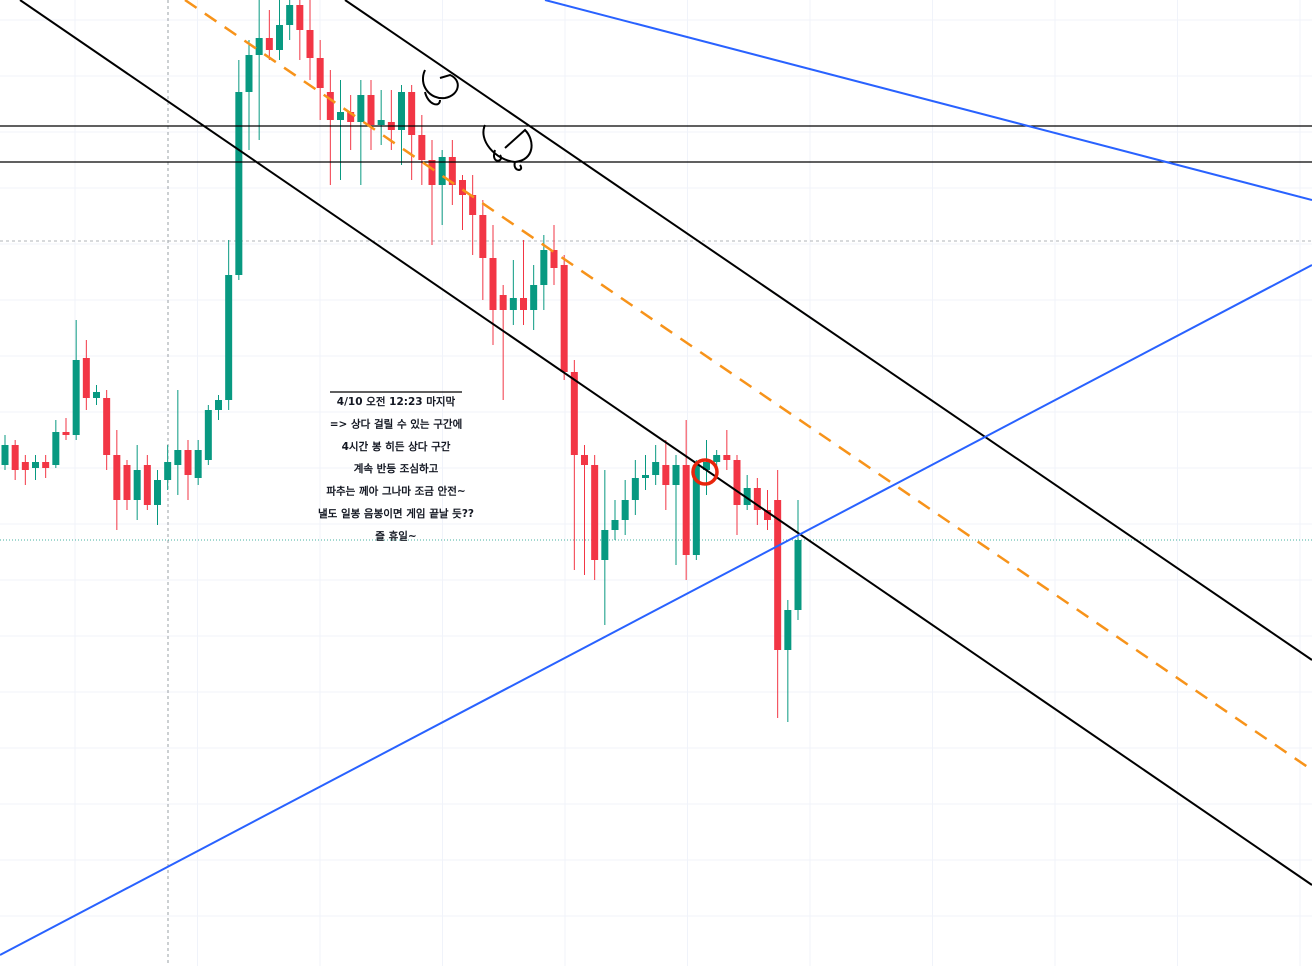 The width and height of the screenshot is (1312, 966). I want to click on annotation-line: 낼도 일봉 음봉이면 게임 끝날 듯??, so click(396, 513).